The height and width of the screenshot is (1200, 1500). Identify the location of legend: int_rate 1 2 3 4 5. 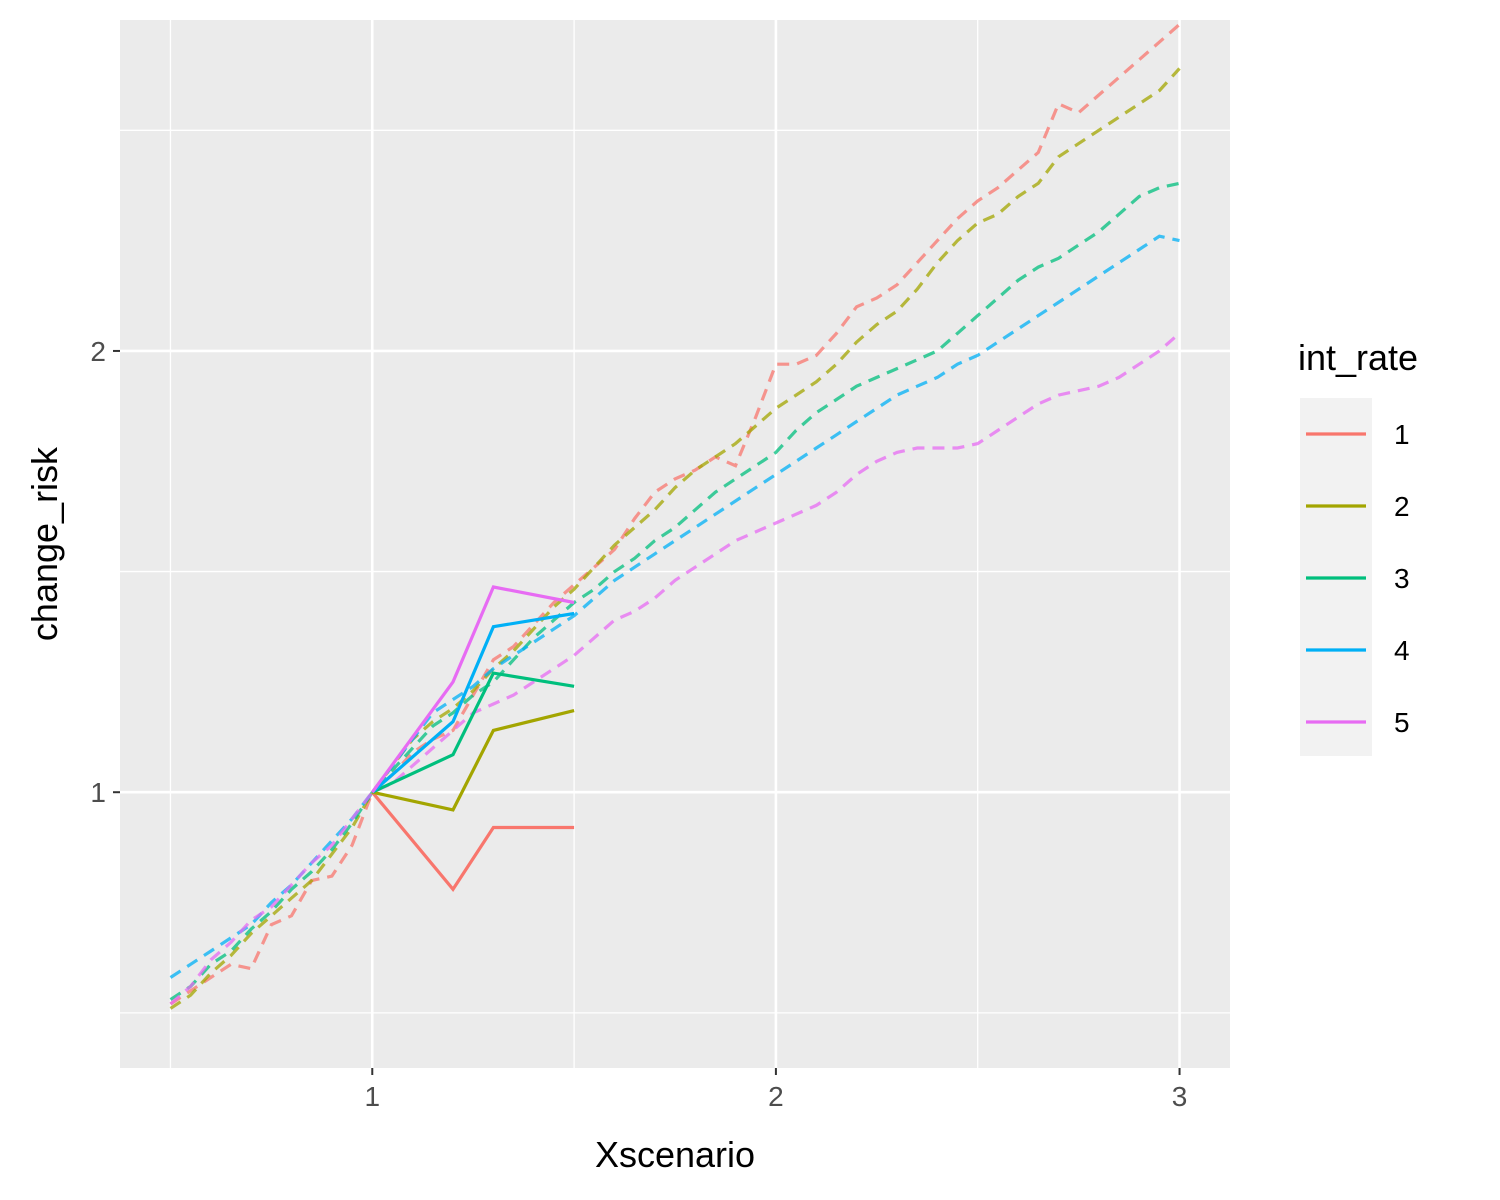
(1358, 546).